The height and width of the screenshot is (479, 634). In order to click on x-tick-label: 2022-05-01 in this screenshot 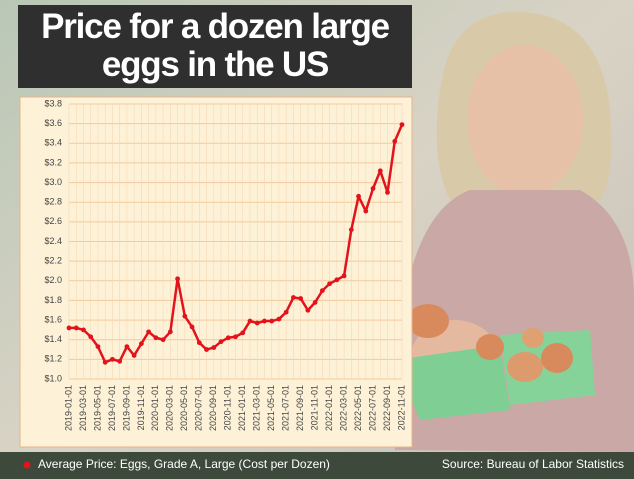, I will do `click(358, 408)`.